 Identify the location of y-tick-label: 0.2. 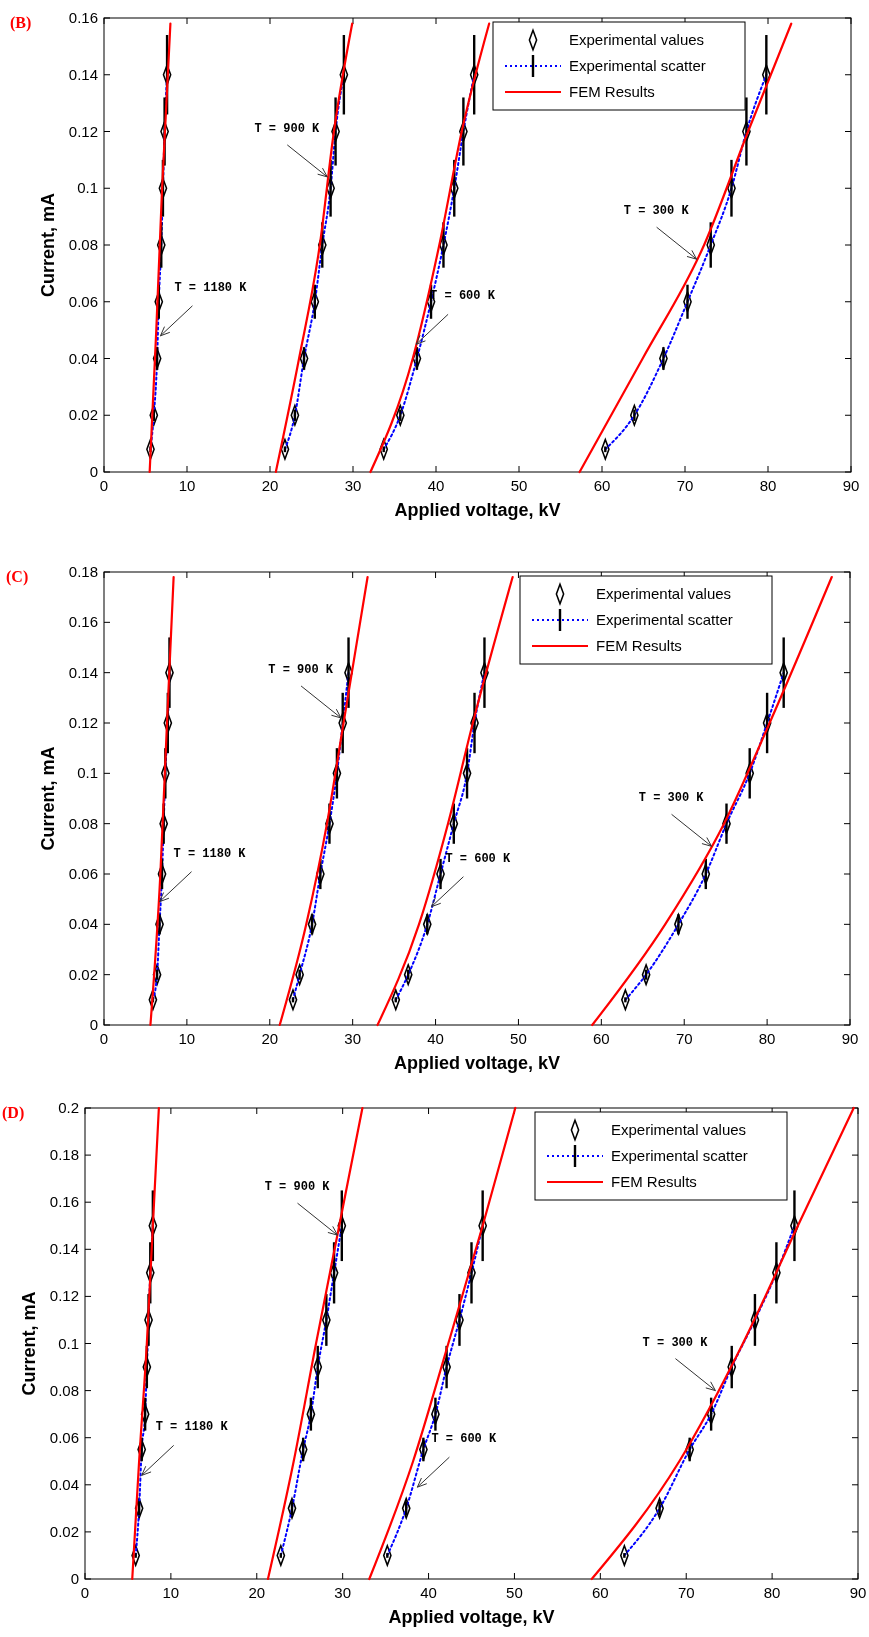
(68, 1107).